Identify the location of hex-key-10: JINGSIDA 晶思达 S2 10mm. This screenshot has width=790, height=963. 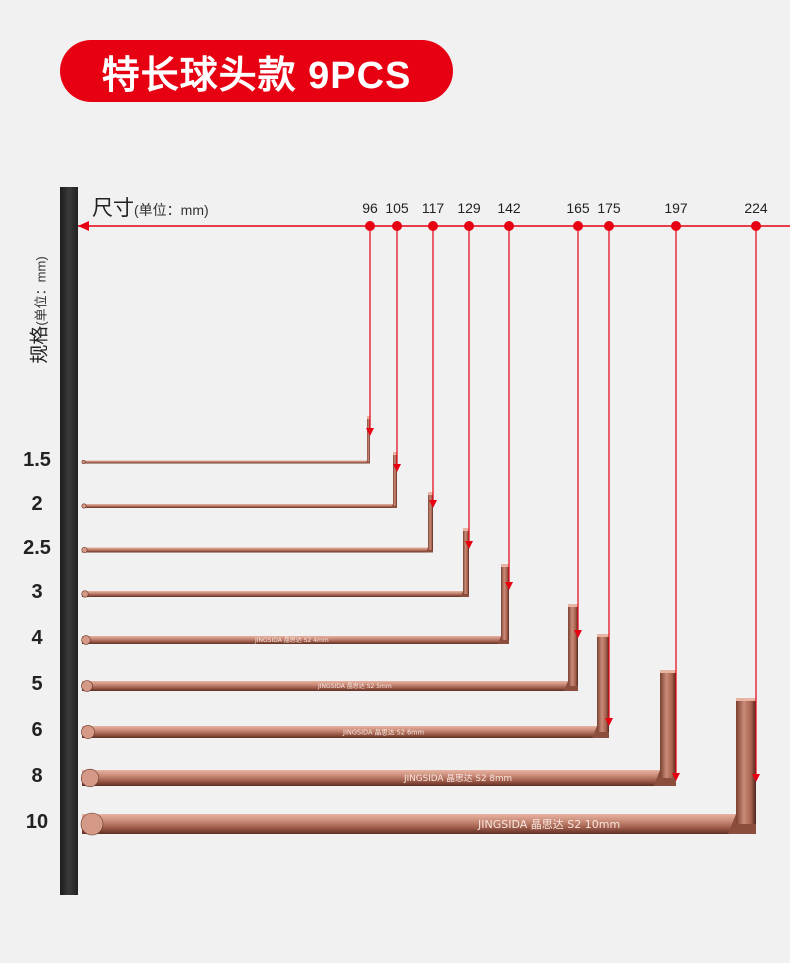
(418, 767).